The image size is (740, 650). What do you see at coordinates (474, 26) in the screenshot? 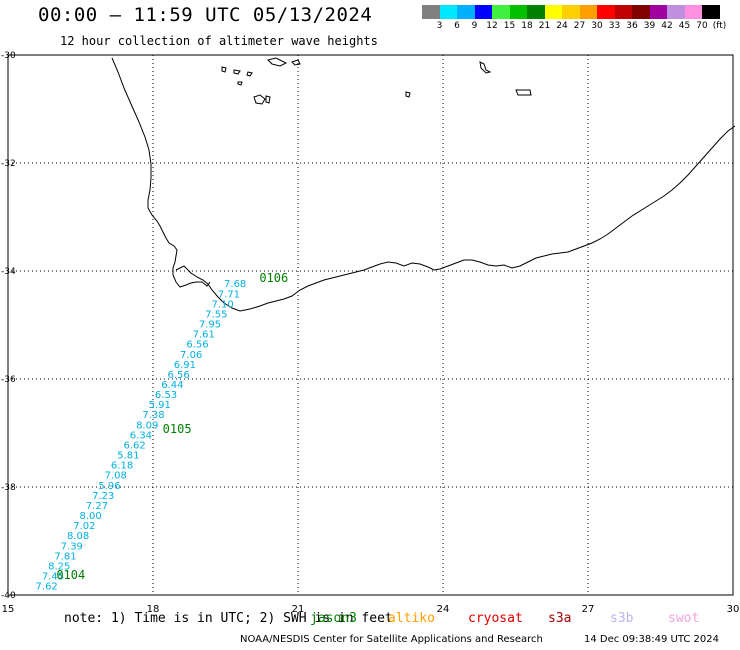
I see `scale-label: 9` at bounding box center [474, 26].